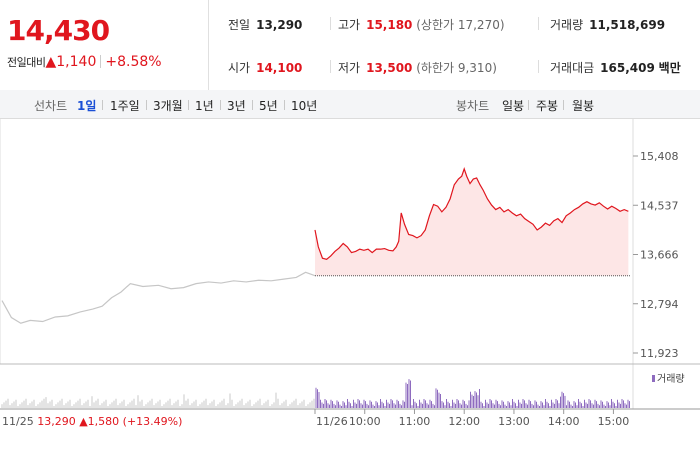  I want to click on trade-value: 거래대금 165,409 백만, so click(615, 67).